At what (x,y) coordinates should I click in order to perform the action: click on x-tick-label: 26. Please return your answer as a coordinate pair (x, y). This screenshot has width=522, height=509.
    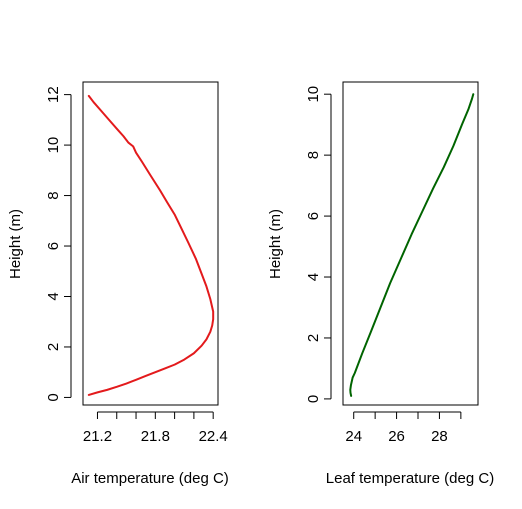
    Looking at the image, I should click on (396, 436).